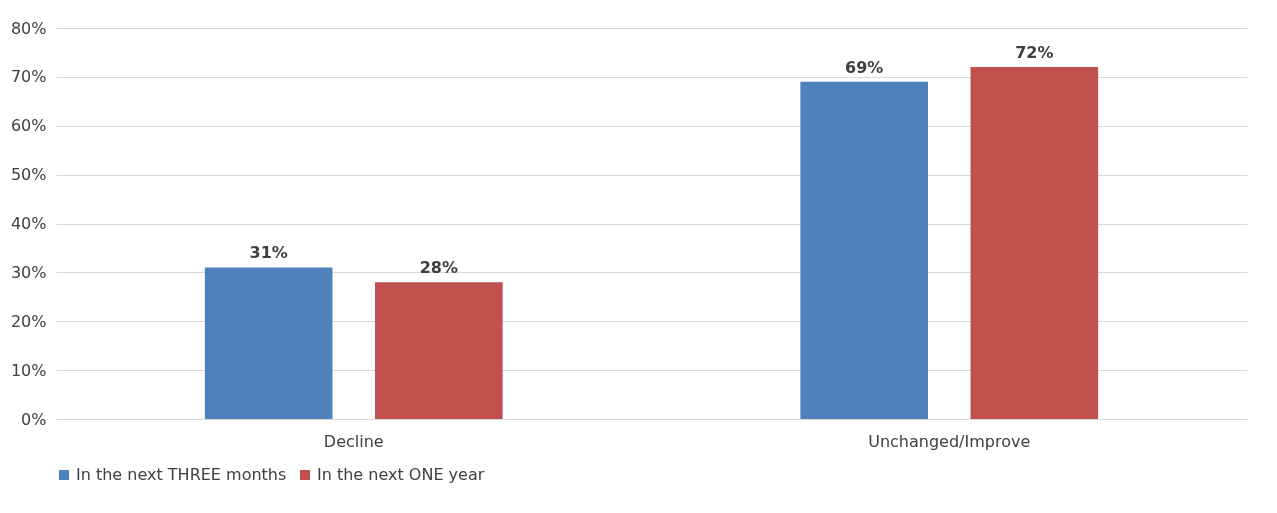  Describe the element at coordinates (268, 253) in the screenshot. I see `data-label: 31%` at that location.